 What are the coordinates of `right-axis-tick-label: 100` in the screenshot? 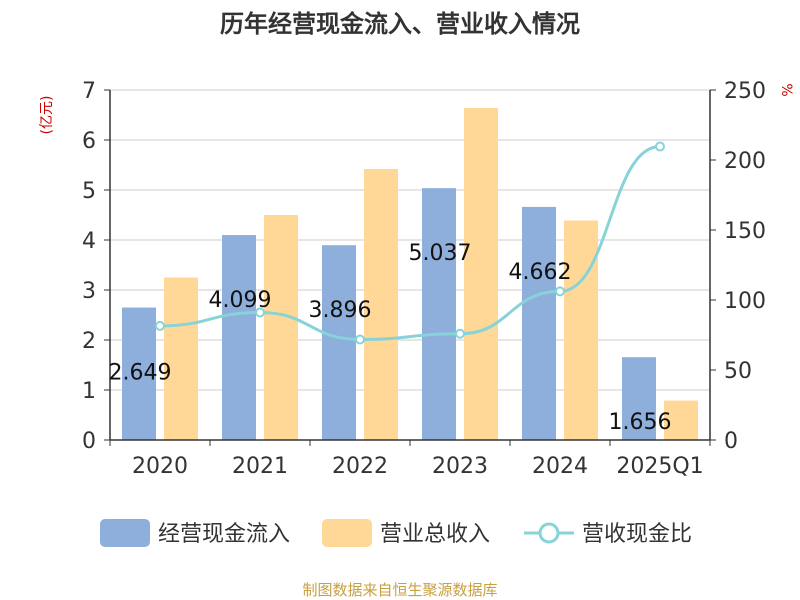 It's located at (745, 301).